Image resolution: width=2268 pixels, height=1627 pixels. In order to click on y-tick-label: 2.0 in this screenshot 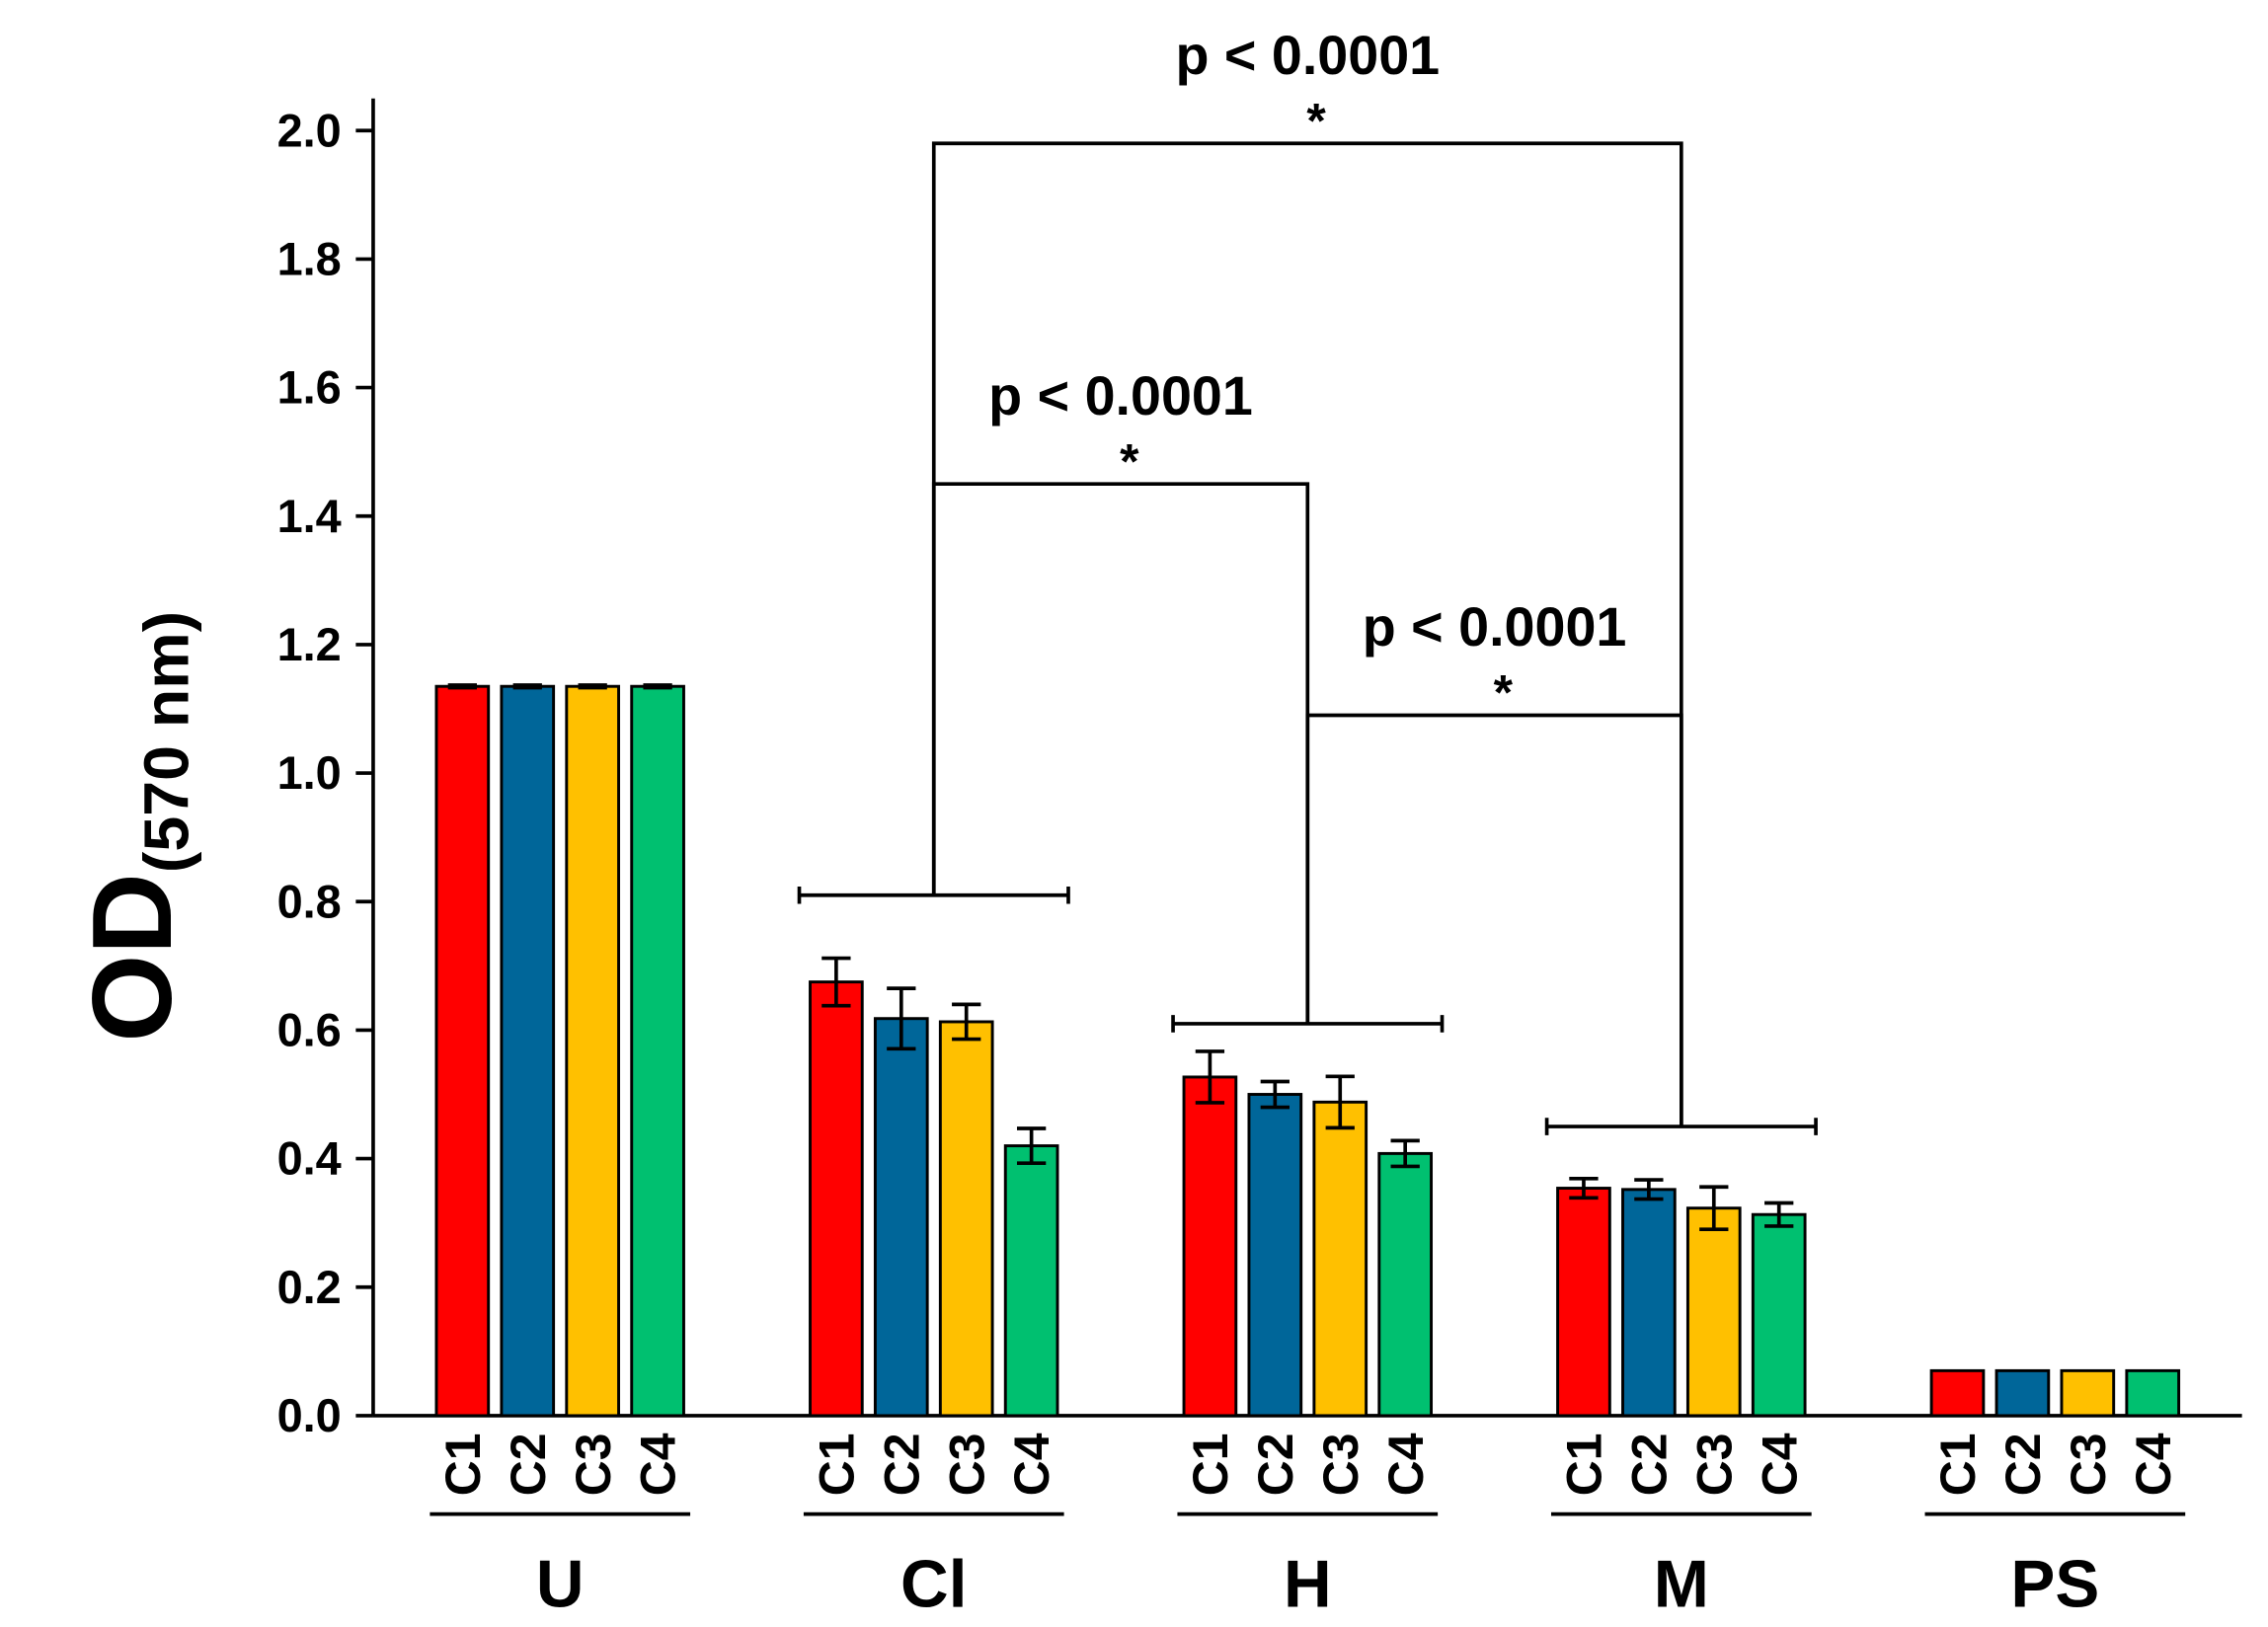, I will do `click(309, 130)`.